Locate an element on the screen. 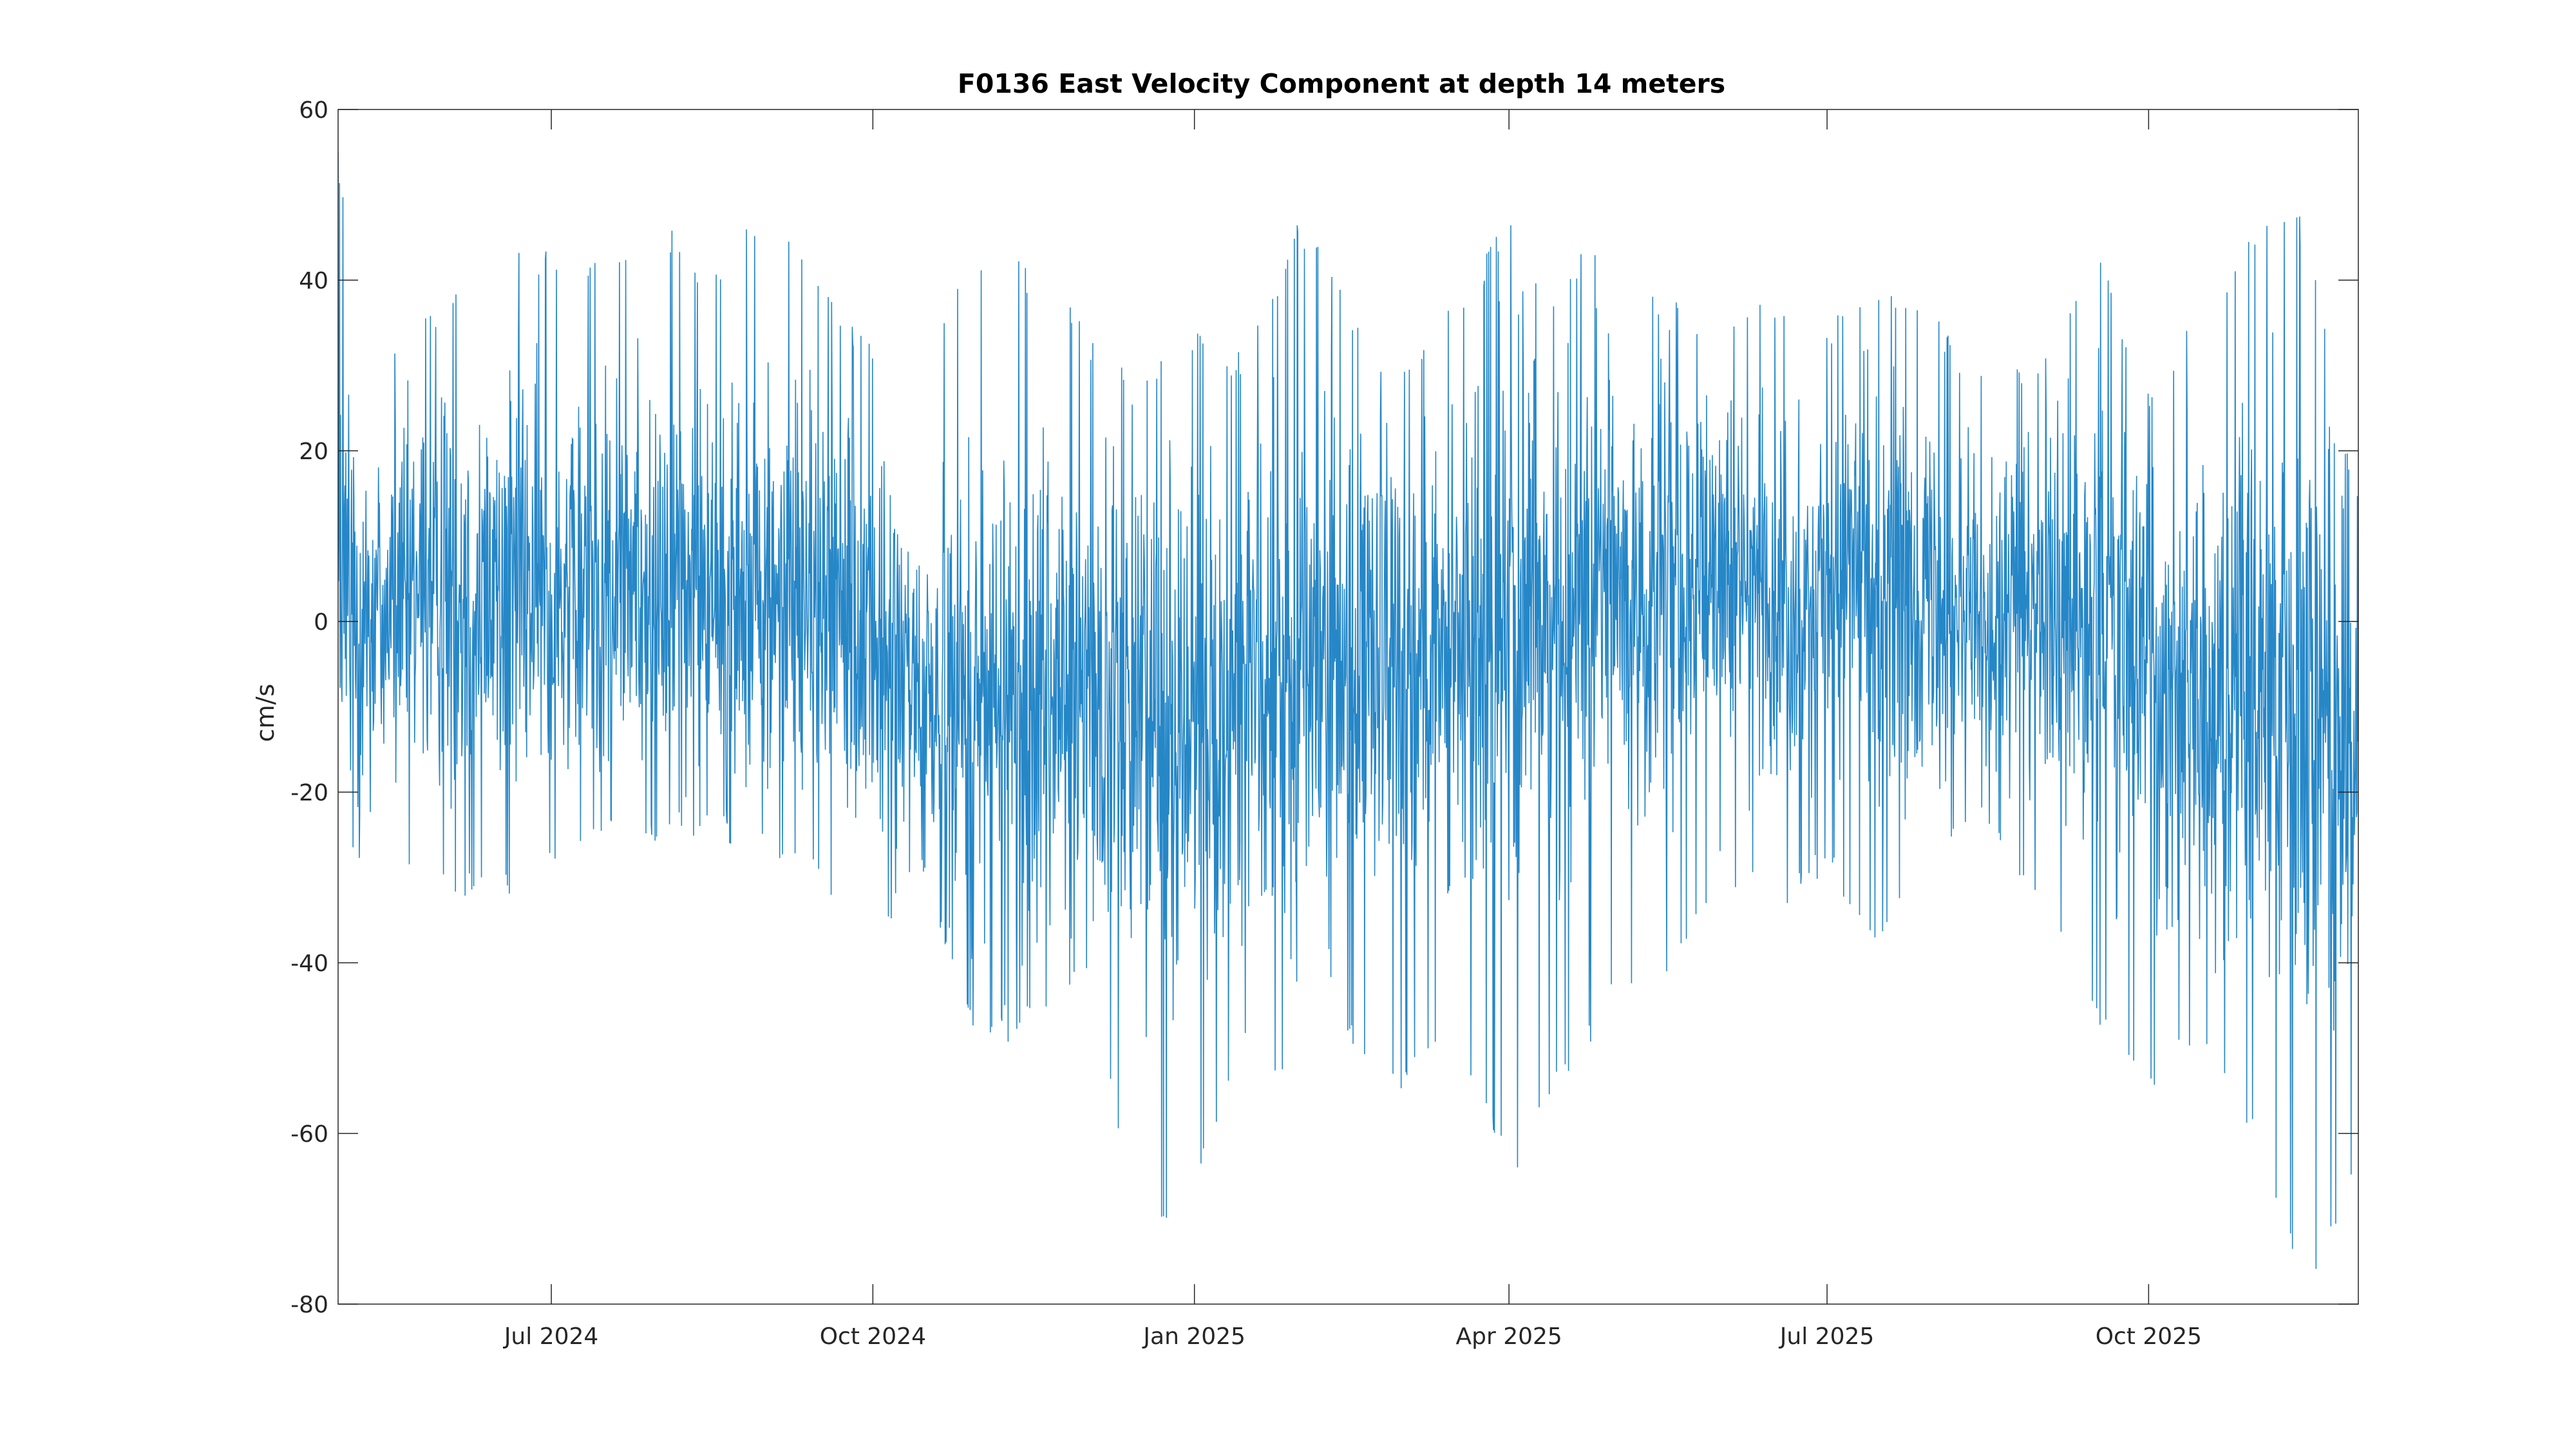  y-tick-label: -20 is located at coordinates (309, 793).